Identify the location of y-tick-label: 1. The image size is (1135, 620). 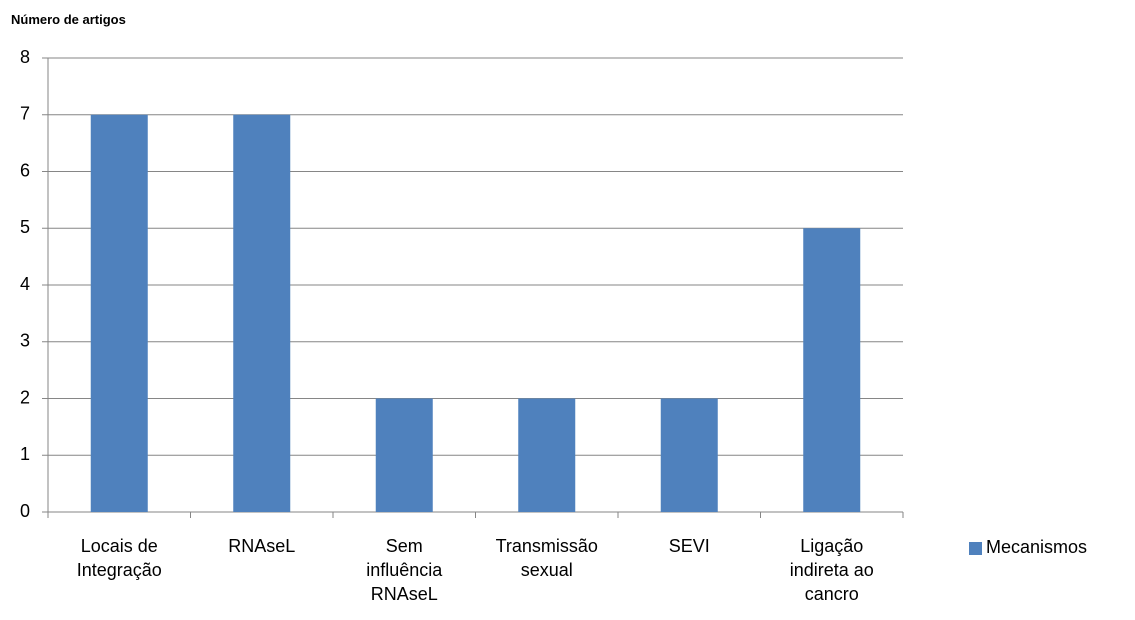
(25, 454).